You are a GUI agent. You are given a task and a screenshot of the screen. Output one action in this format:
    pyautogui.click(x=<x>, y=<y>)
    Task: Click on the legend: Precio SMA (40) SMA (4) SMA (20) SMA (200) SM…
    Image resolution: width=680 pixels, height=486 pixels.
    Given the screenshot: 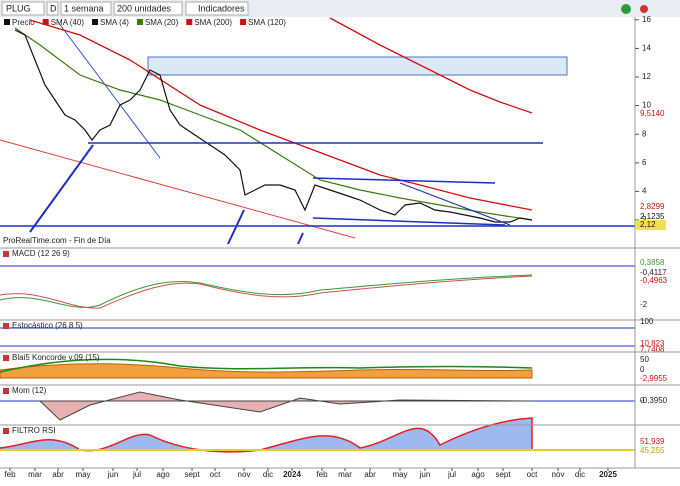 What is the action you would take?
    pyautogui.click(x=145, y=22)
    